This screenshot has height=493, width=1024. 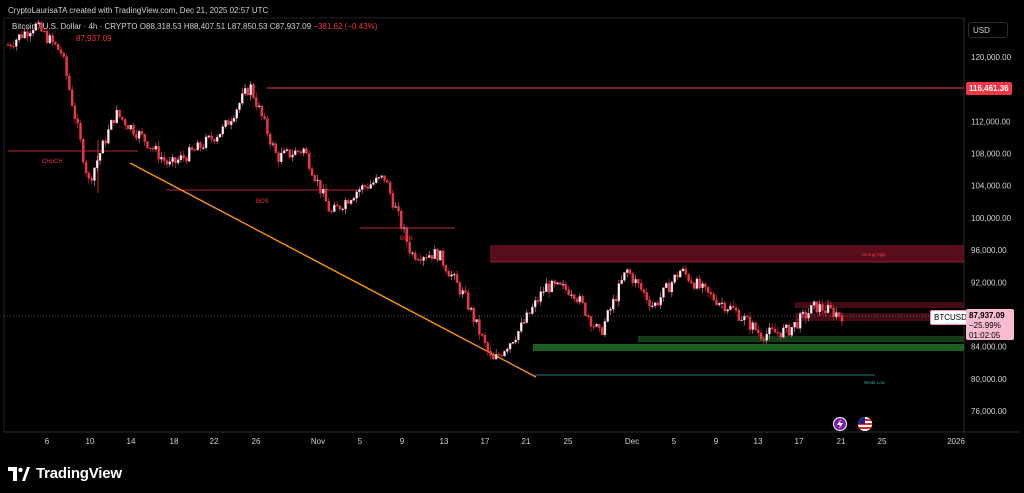 What do you see at coordinates (65, 473) in the screenshot?
I see `tradingview-logo: TradingView` at bounding box center [65, 473].